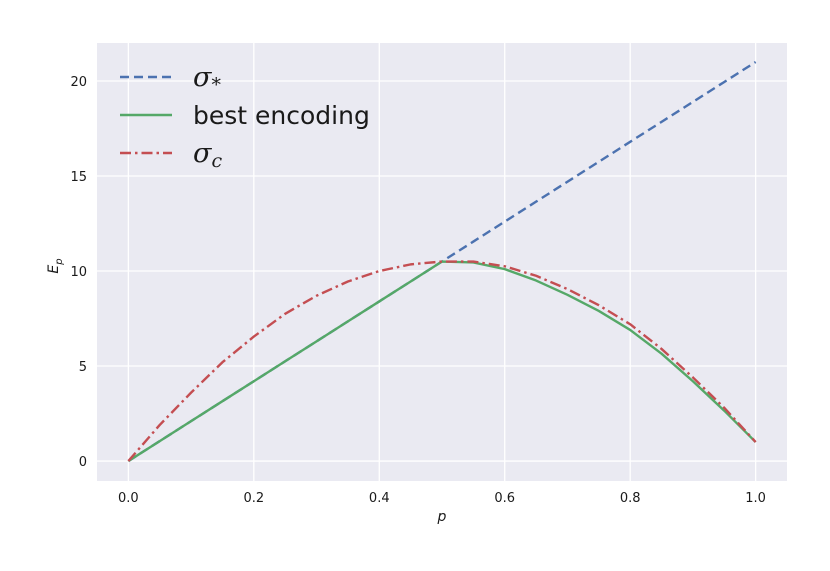 The height and width of the screenshot is (571, 830). I want to click on x-tick-label: 0.2, so click(253, 498).